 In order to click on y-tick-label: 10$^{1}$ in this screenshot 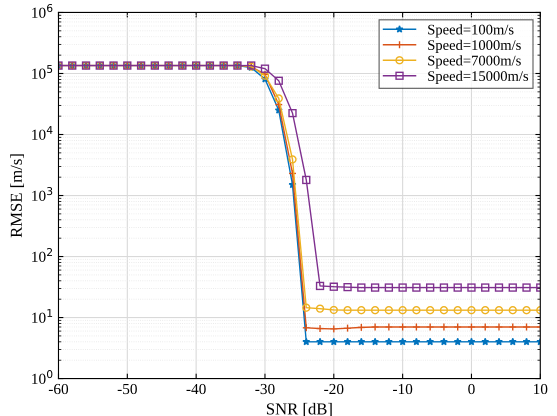, I will do `click(42, 316)`.